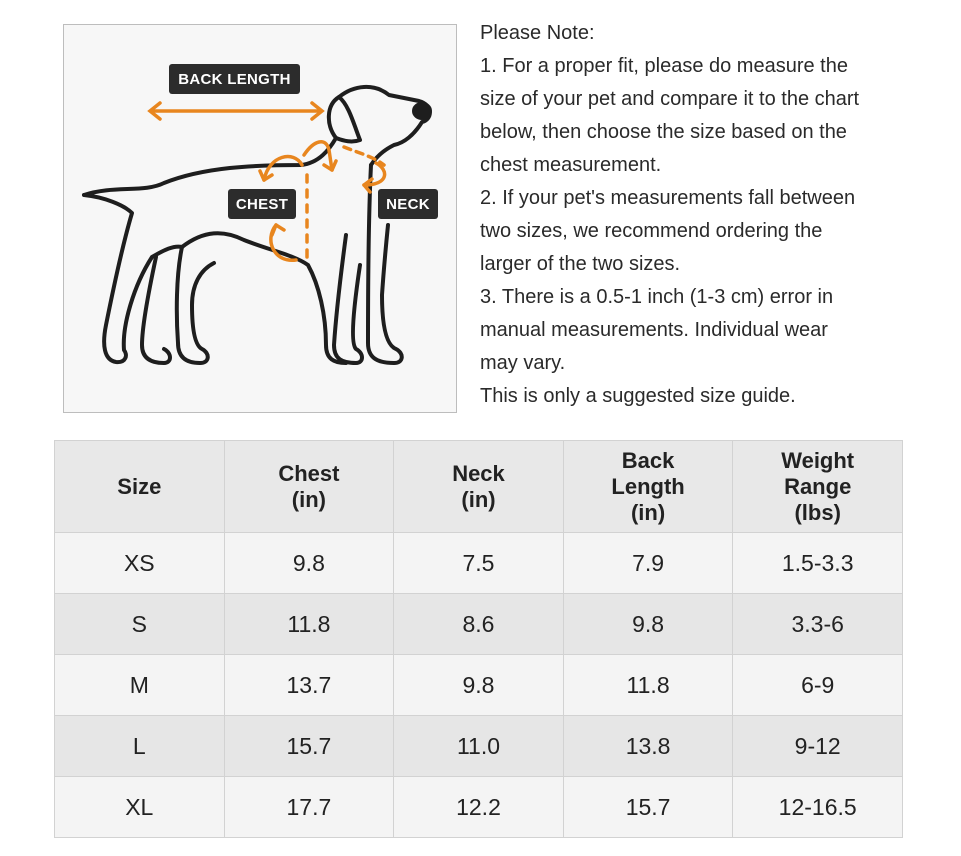  I want to click on column-header-line: Neck, so click(478, 473).